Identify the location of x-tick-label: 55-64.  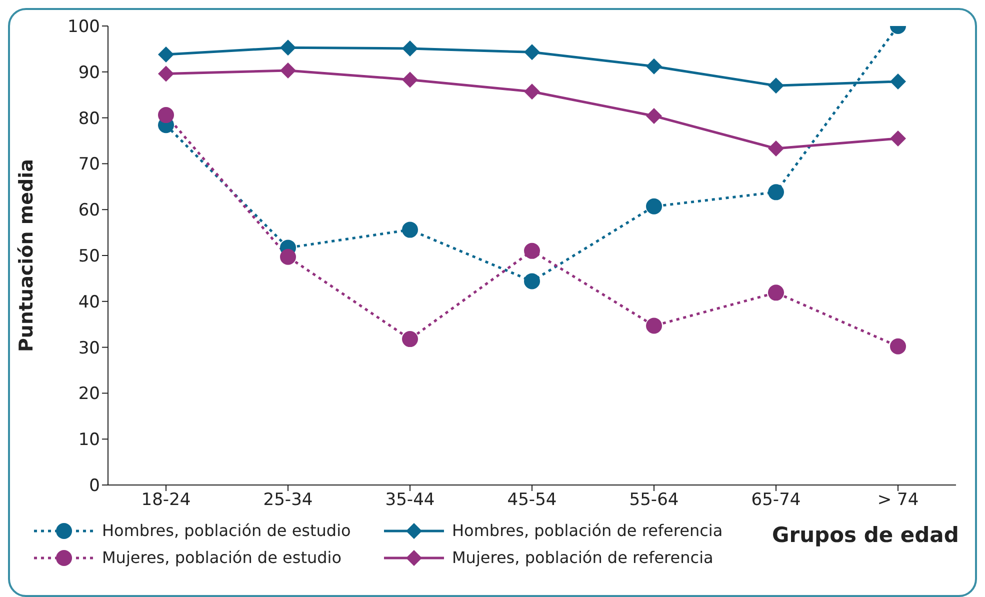
(654, 500).